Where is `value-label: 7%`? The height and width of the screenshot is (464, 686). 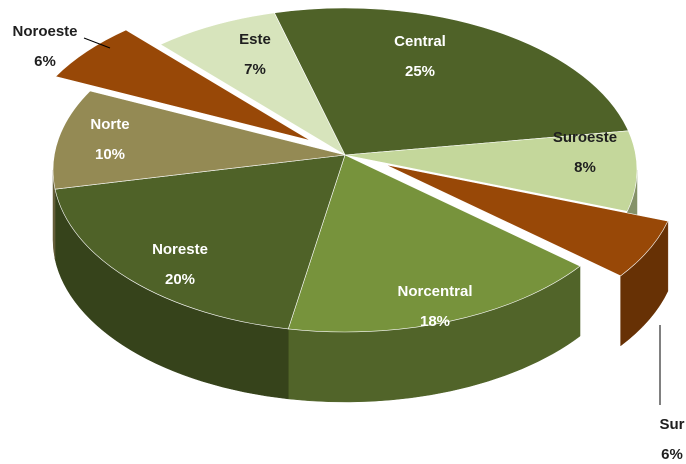
value-label: 7% is located at coordinates (255, 69).